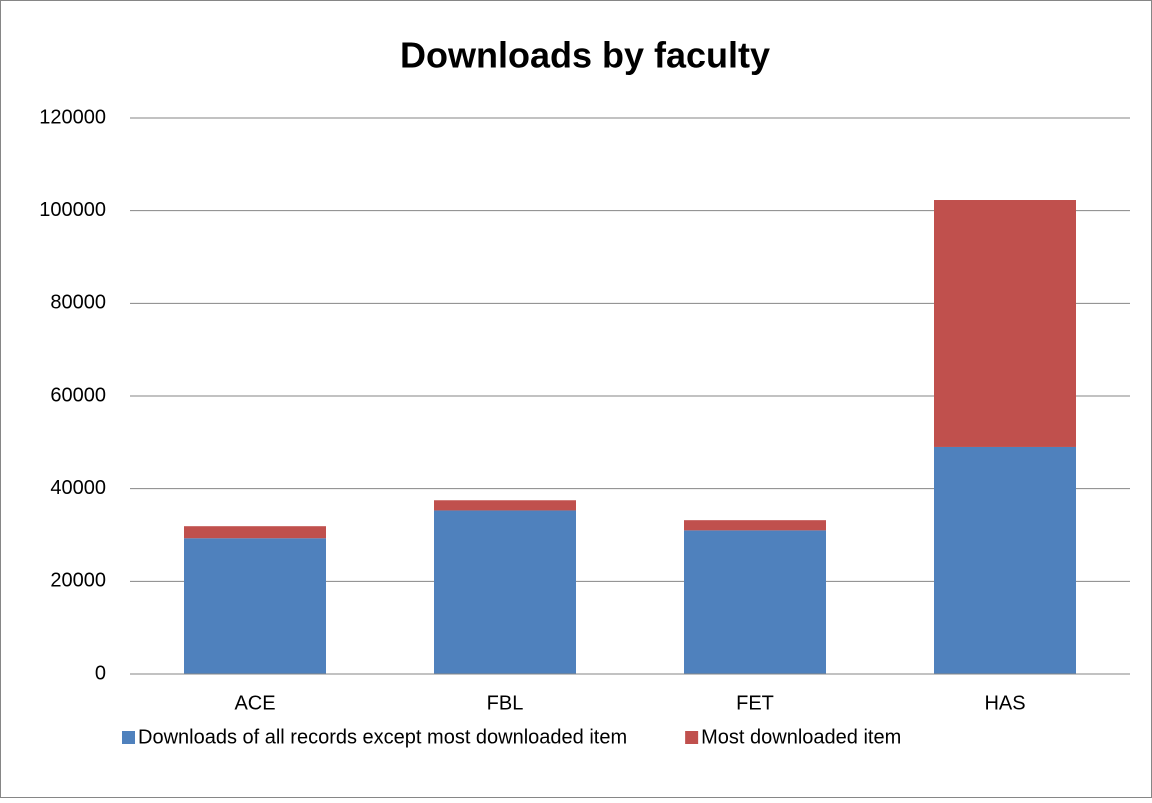 Image resolution: width=1152 pixels, height=803 pixels. I want to click on chart-title: Downloads by faculty, so click(585, 55).